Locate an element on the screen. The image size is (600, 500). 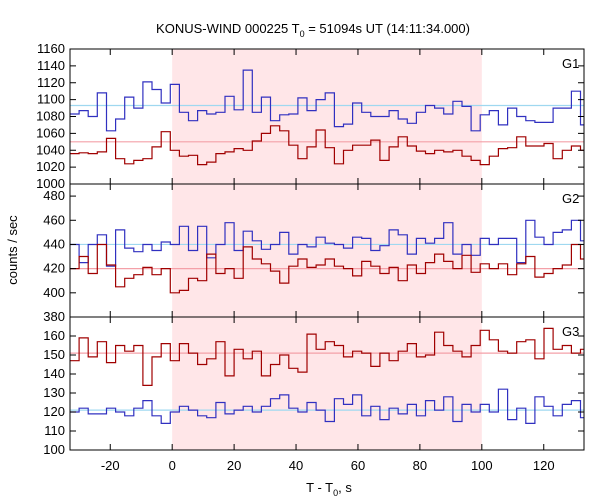
x-tick-label: 40 is located at coordinates (296, 465).